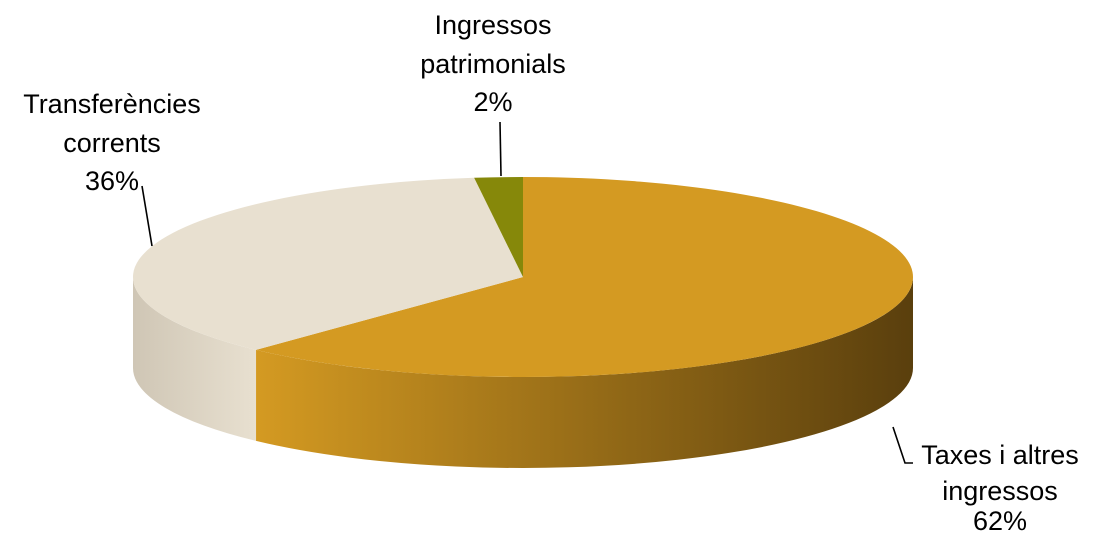 Image resolution: width=1102 pixels, height=542 pixels. I want to click on slice-label-0-line-0: Taxes i altres, so click(1000, 455).